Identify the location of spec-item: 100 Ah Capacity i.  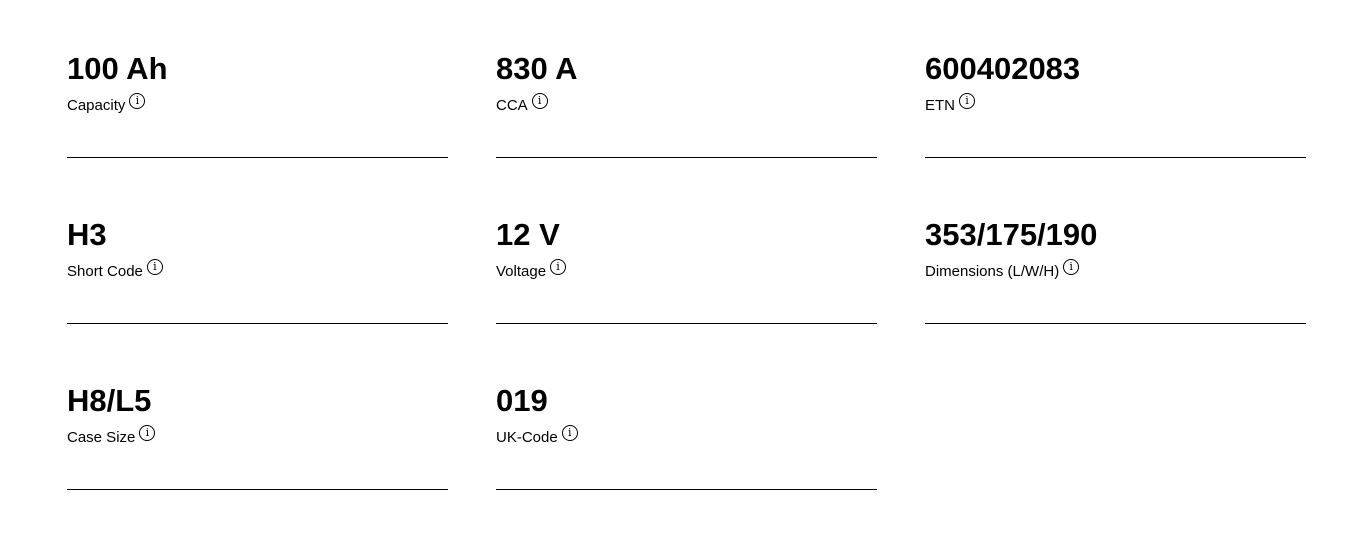
(257, 133).